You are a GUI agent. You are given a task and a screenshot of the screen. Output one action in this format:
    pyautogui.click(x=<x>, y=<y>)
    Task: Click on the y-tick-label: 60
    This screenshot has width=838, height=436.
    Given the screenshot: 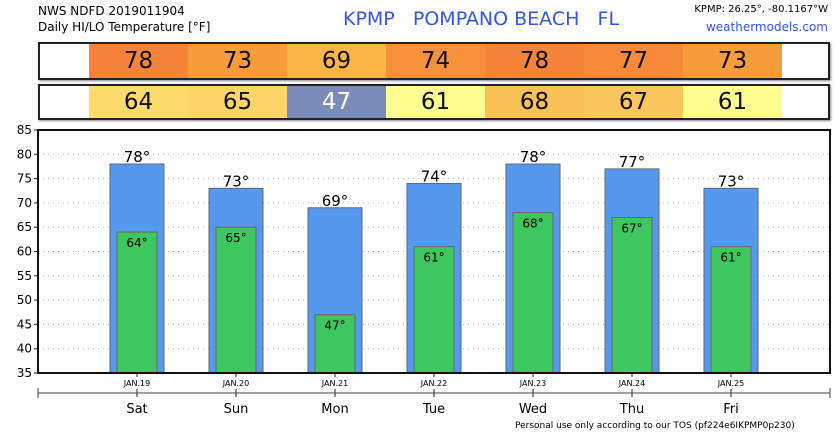 What is the action you would take?
    pyautogui.click(x=24, y=252)
    